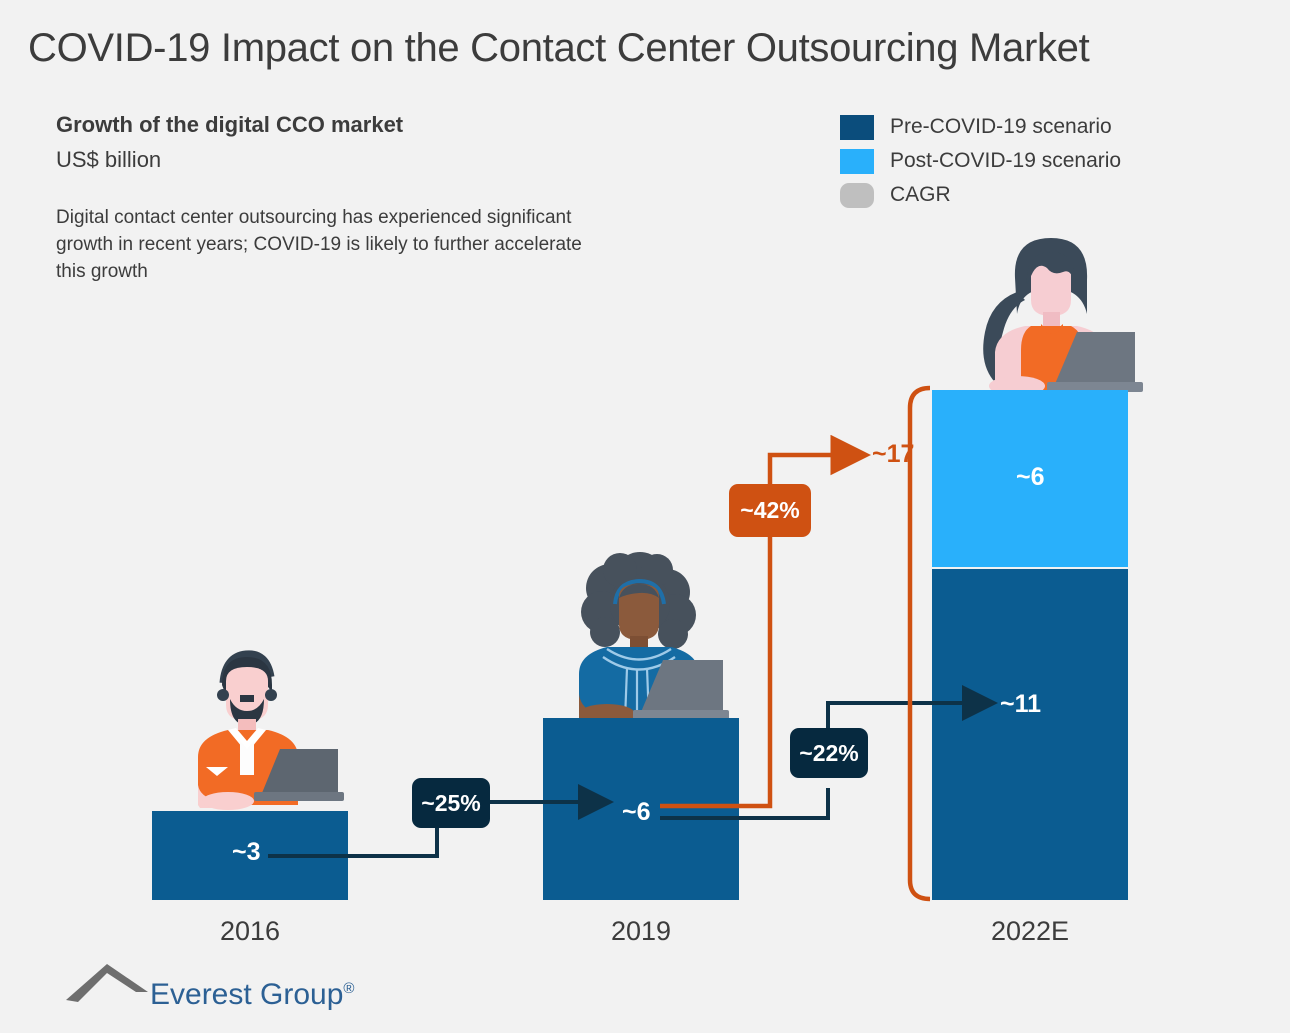  Describe the element at coordinates (247, 994) in the screenshot. I see `logo-name: Everest Group` at that location.